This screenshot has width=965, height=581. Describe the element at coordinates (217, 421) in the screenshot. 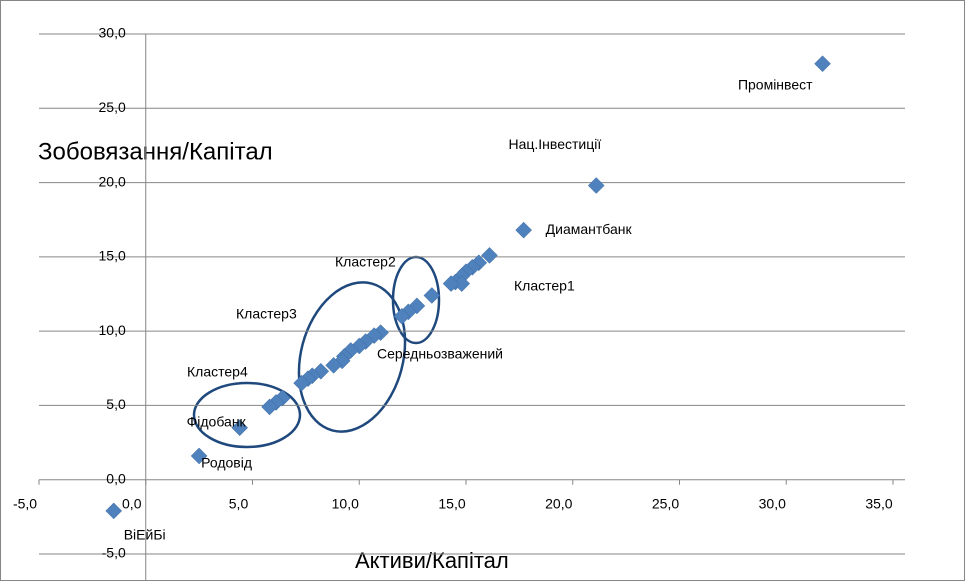

I see `point-label: Фідобанк` at that location.